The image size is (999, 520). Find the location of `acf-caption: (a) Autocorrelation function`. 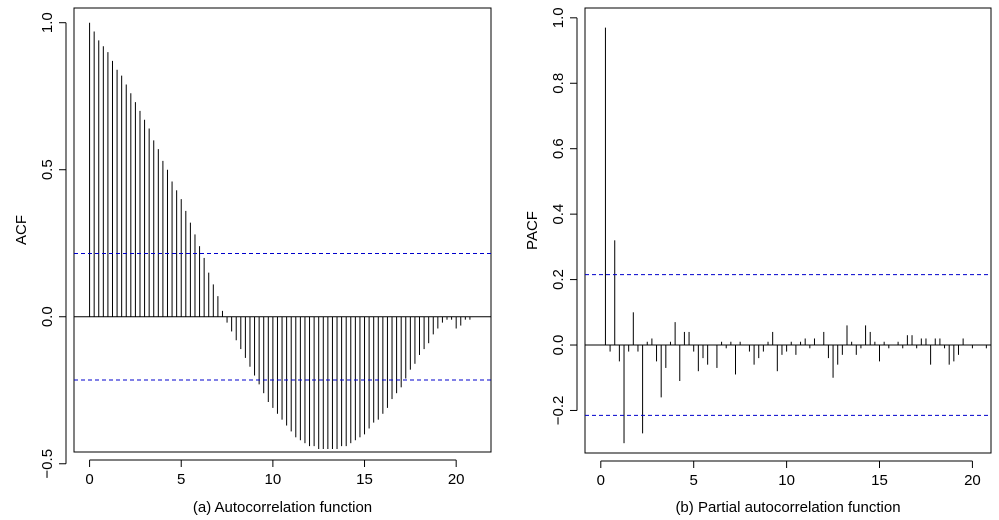

acf-caption: (a) Autocorrelation function is located at coordinates (282, 507).